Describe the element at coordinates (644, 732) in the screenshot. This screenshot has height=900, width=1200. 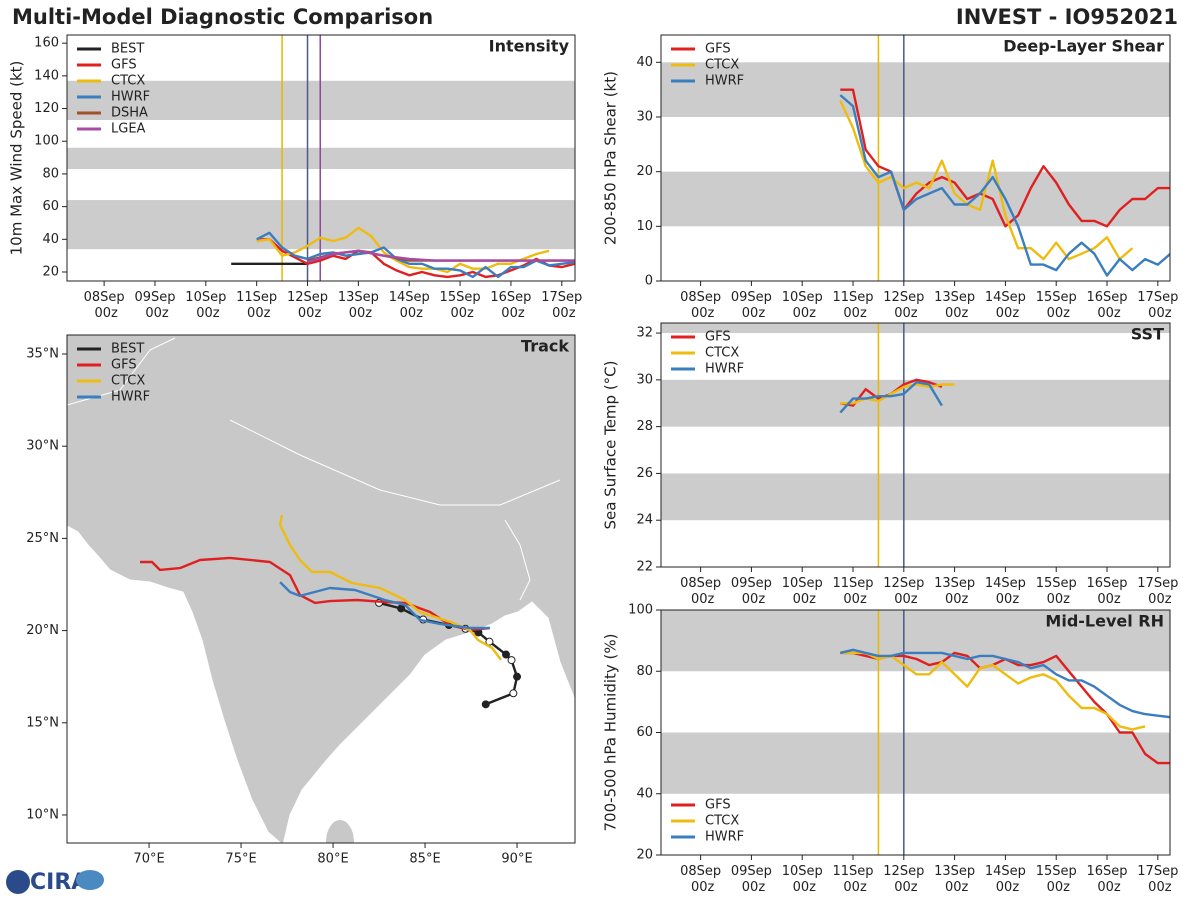
I see `y-tick-label: 60` at that location.